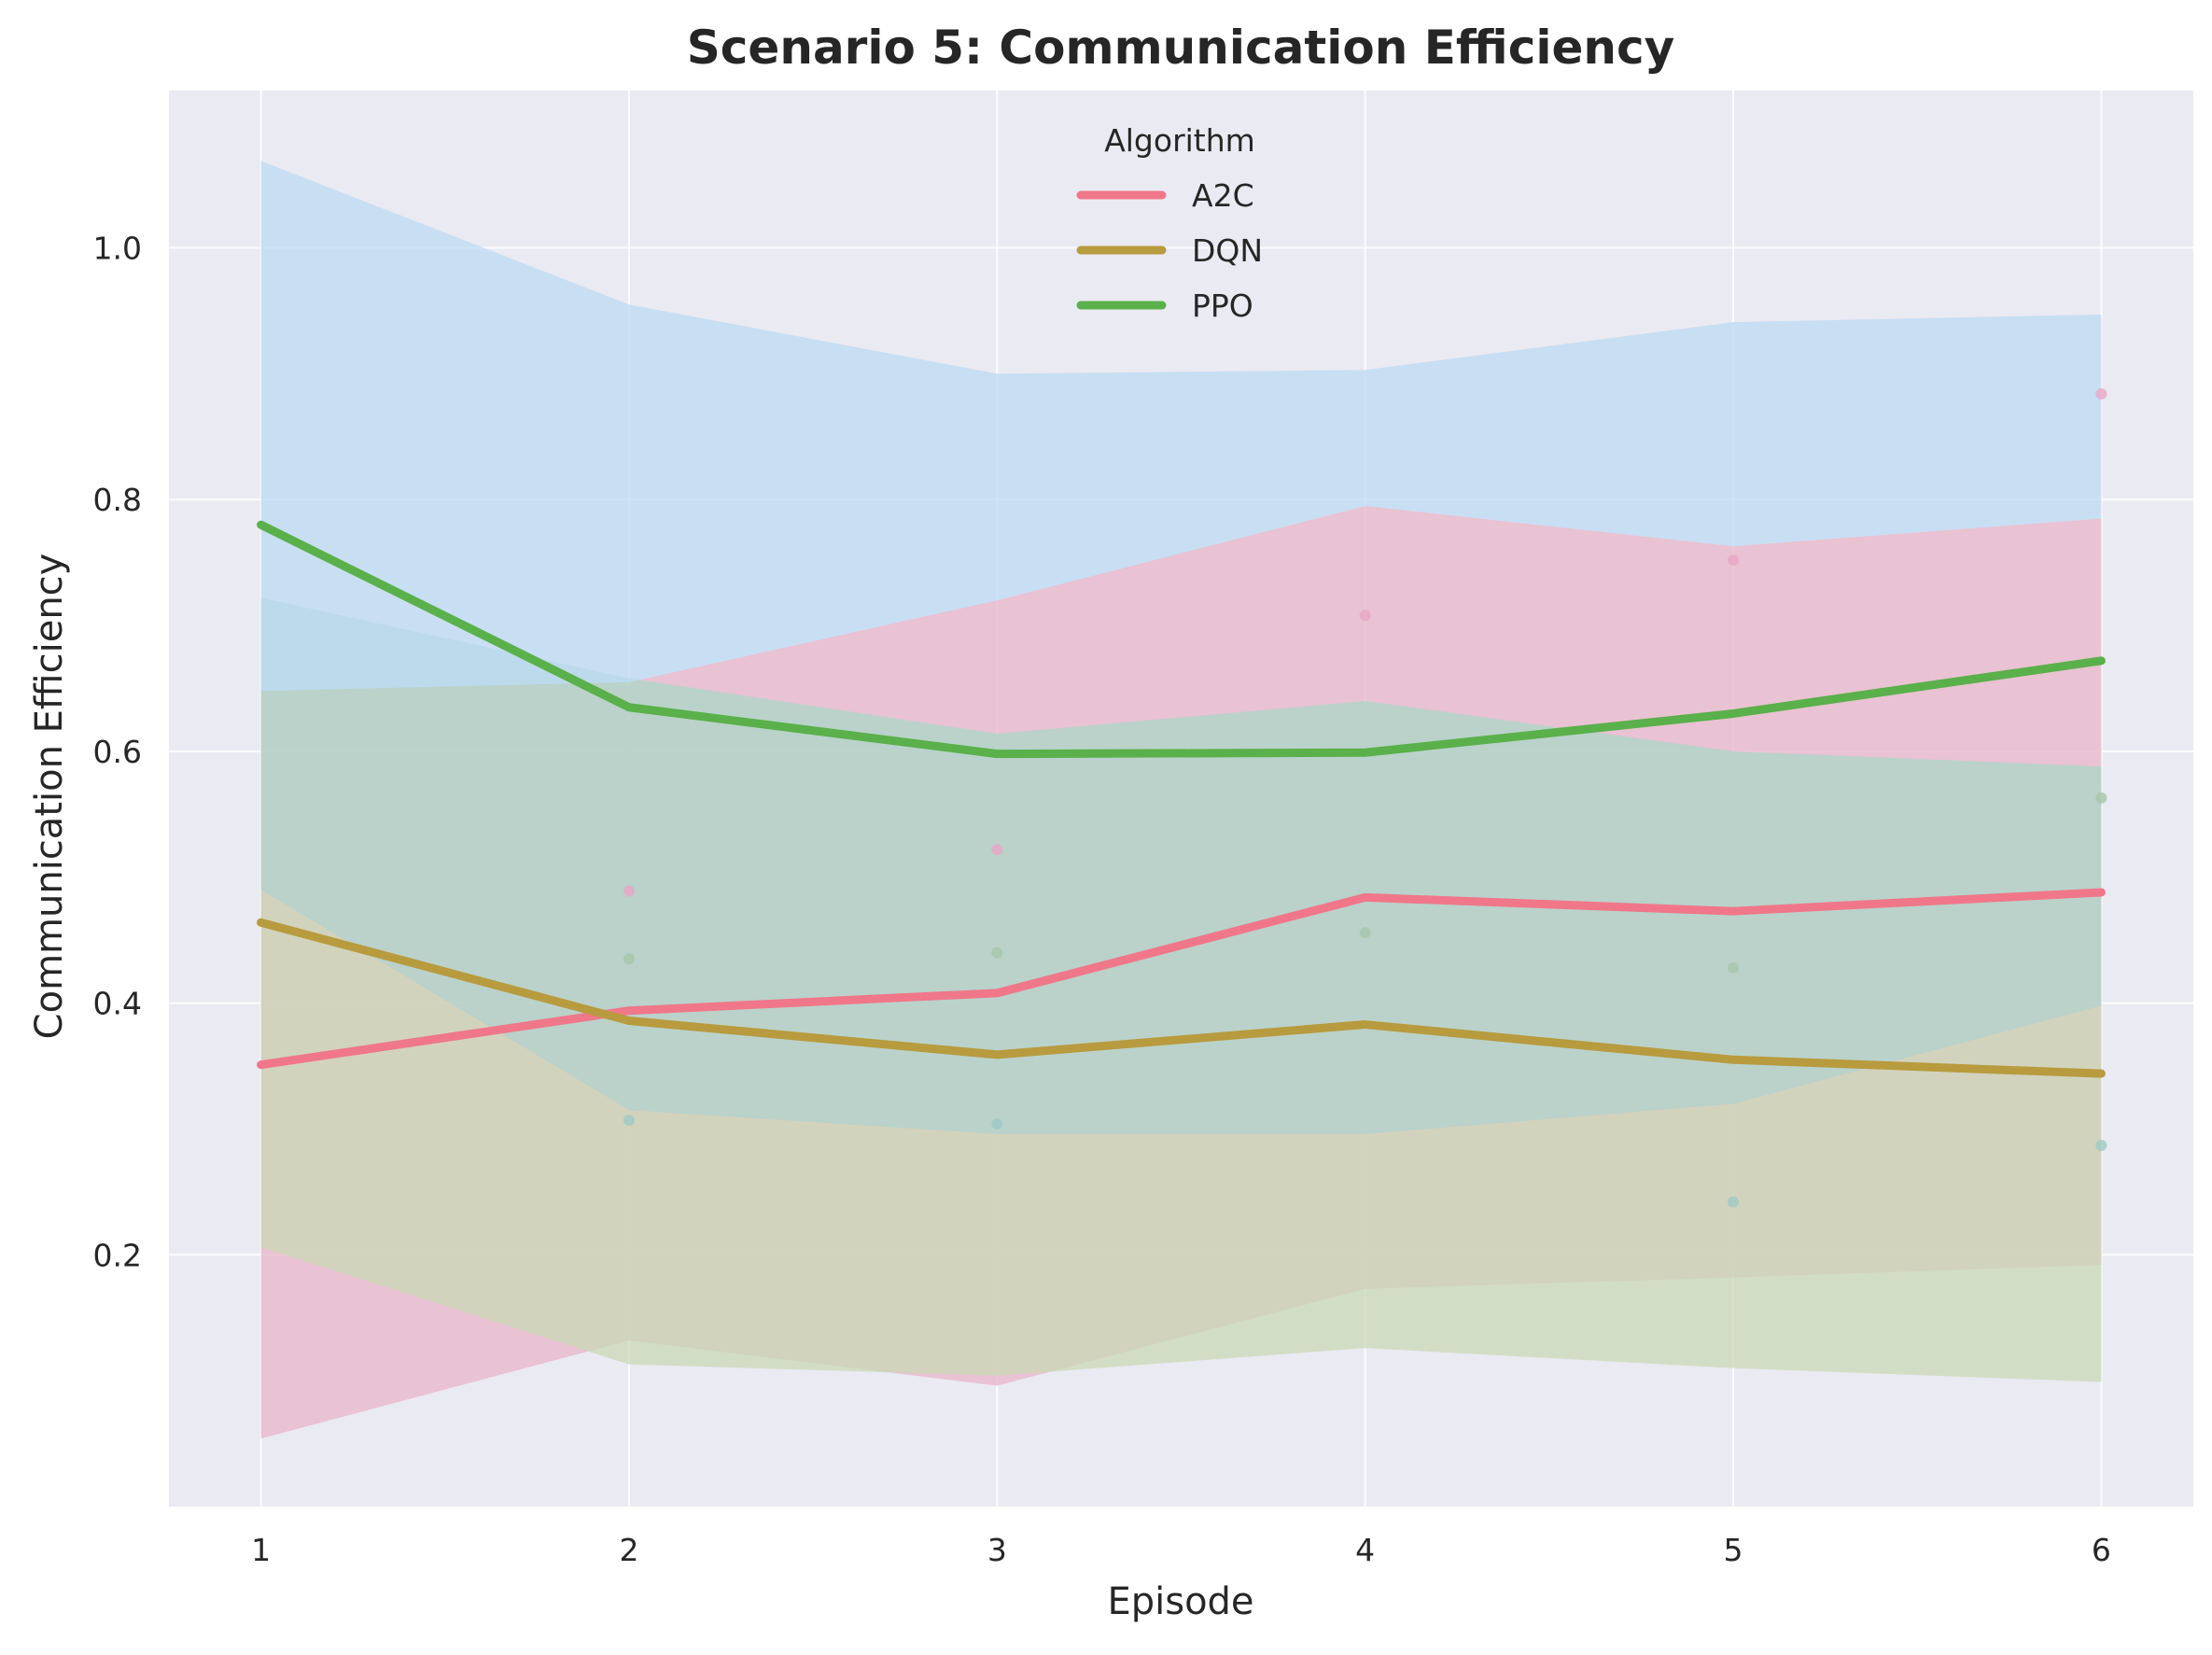  What do you see at coordinates (117, 500) in the screenshot?
I see `y-tick-label: 0.8` at bounding box center [117, 500].